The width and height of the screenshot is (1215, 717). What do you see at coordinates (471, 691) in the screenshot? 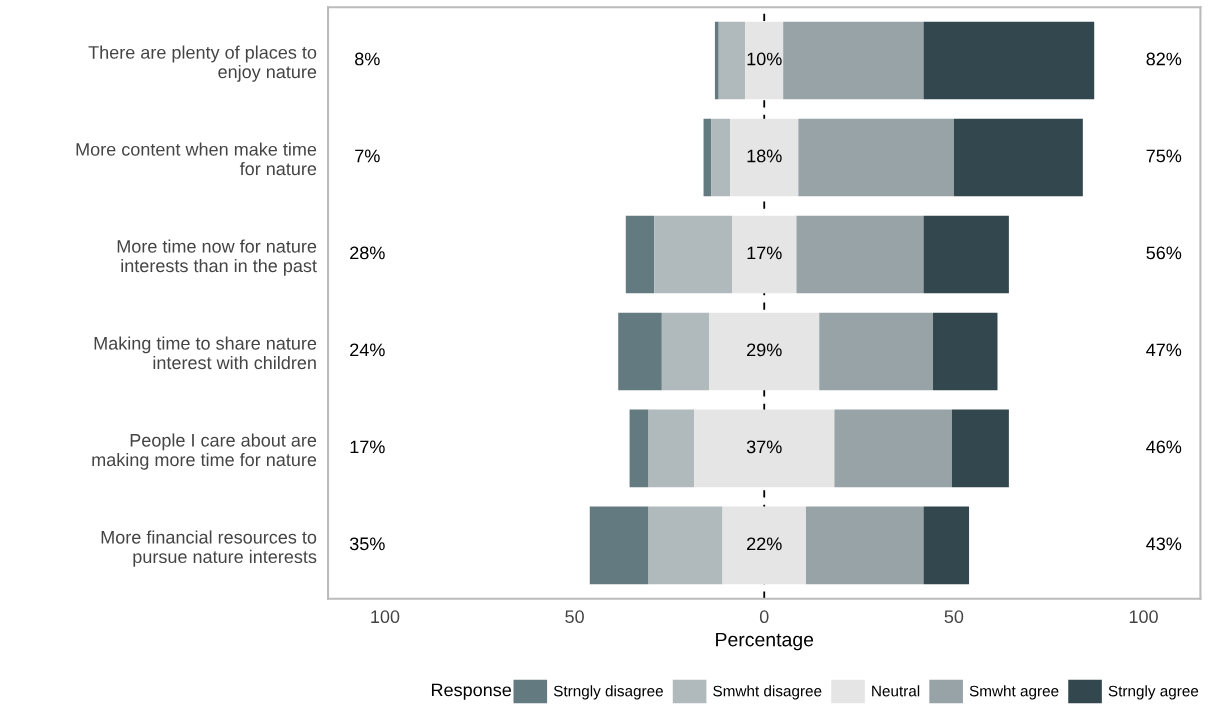
I see `legend-title: Response` at bounding box center [471, 691].